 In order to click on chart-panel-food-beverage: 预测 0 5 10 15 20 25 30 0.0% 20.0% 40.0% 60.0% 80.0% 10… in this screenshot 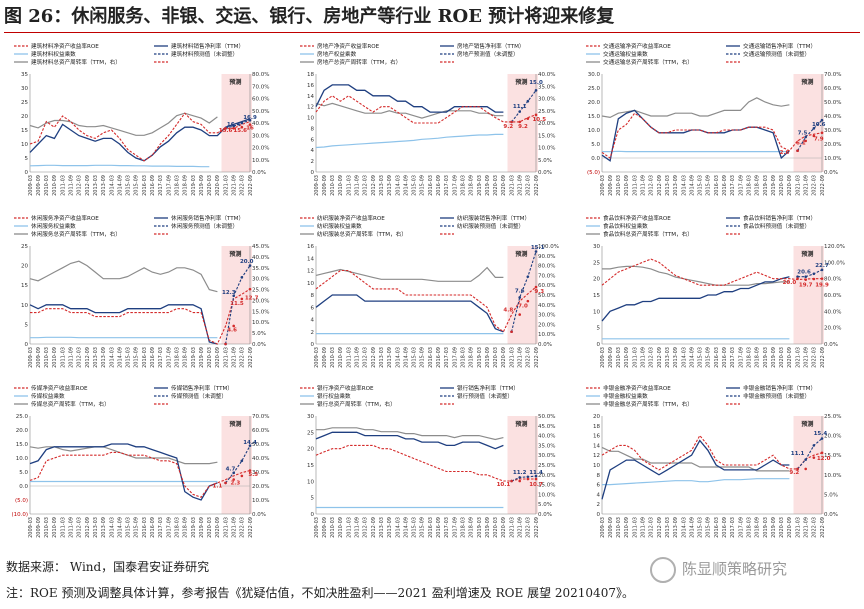, I will do `click(717, 295)`.